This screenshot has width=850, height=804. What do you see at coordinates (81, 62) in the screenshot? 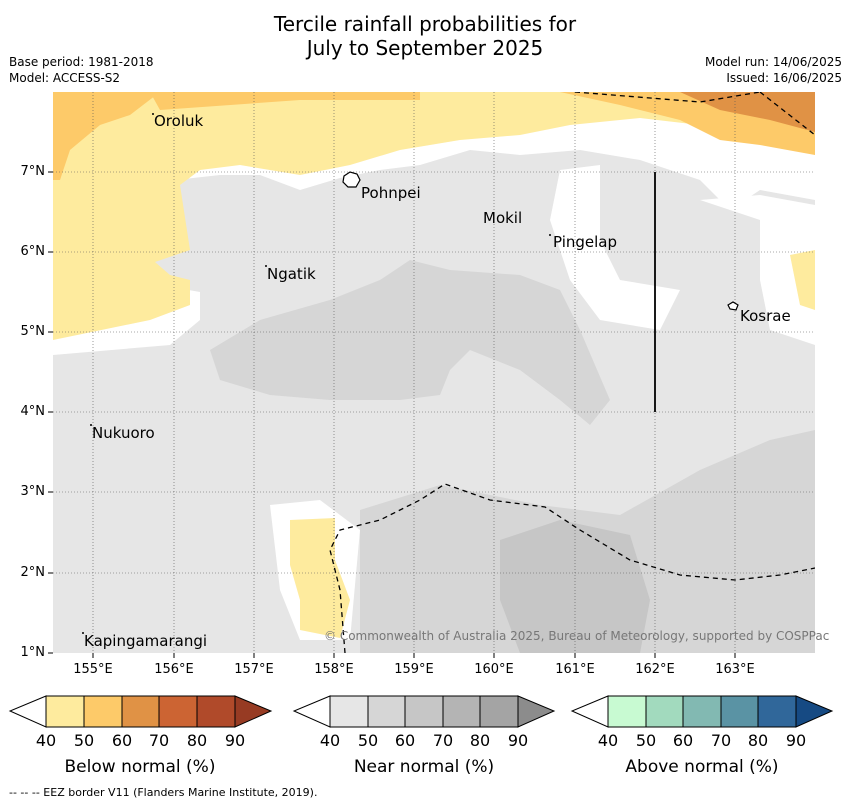
I see `base-period: Base period: 1981-2018` at bounding box center [81, 62].